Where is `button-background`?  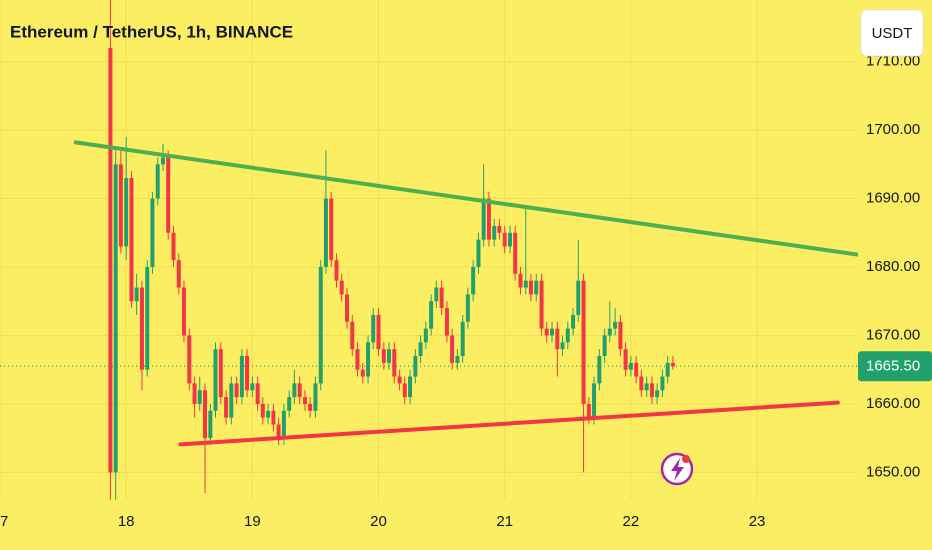
button-background is located at coordinates (892, 33).